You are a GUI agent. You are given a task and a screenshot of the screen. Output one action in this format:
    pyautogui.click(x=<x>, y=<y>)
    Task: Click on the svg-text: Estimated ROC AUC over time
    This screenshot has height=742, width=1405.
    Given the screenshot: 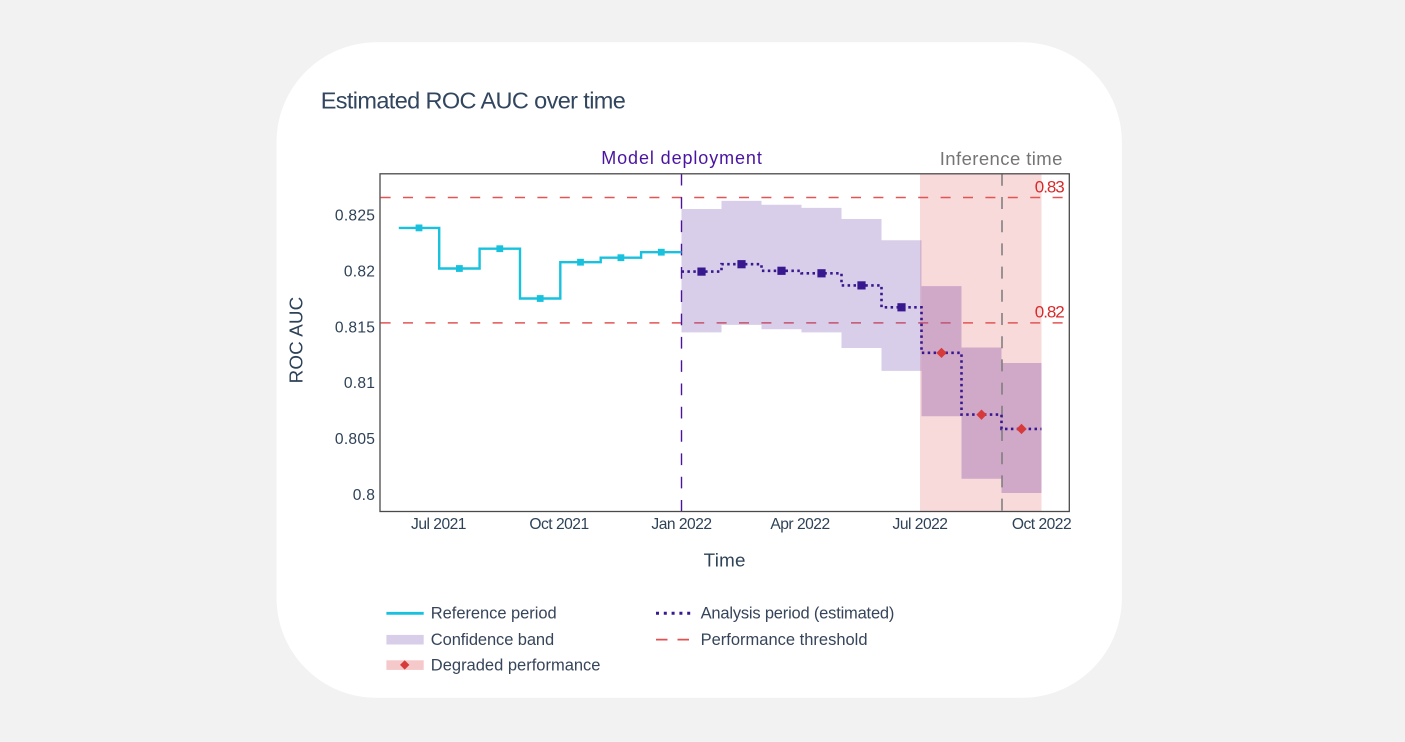 What is the action you would take?
    pyautogui.click(x=473, y=101)
    